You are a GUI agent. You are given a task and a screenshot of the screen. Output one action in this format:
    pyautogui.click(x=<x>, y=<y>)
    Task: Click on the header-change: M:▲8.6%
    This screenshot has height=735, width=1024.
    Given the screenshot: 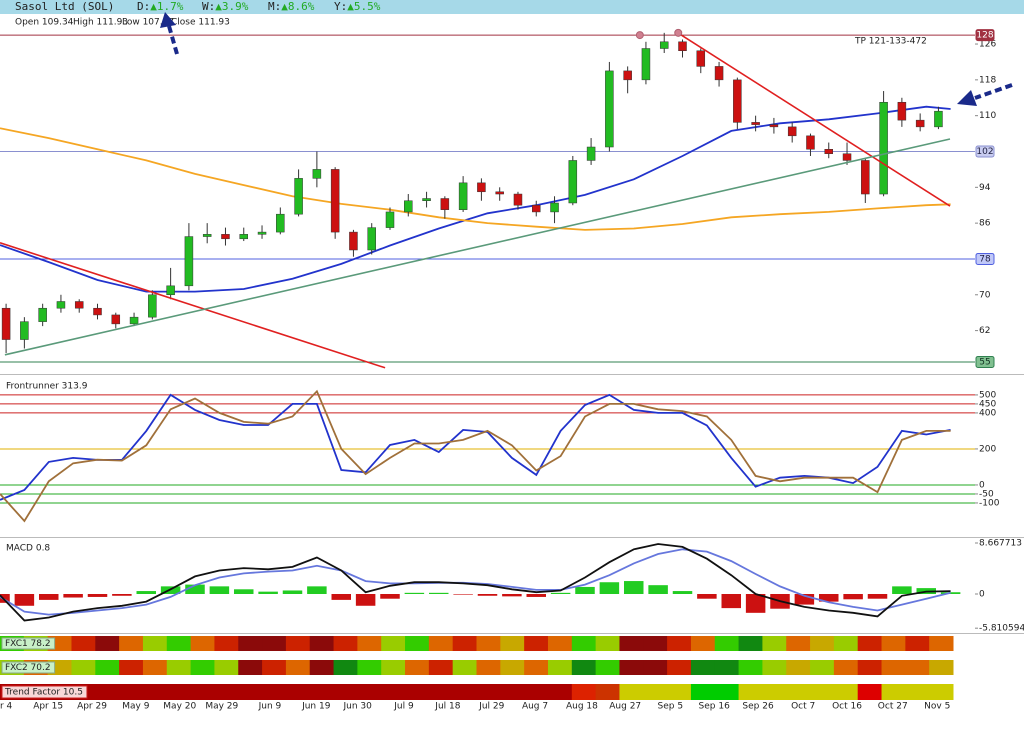 What is the action you would take?
    pyautogui.click(x=291, y=6)
    